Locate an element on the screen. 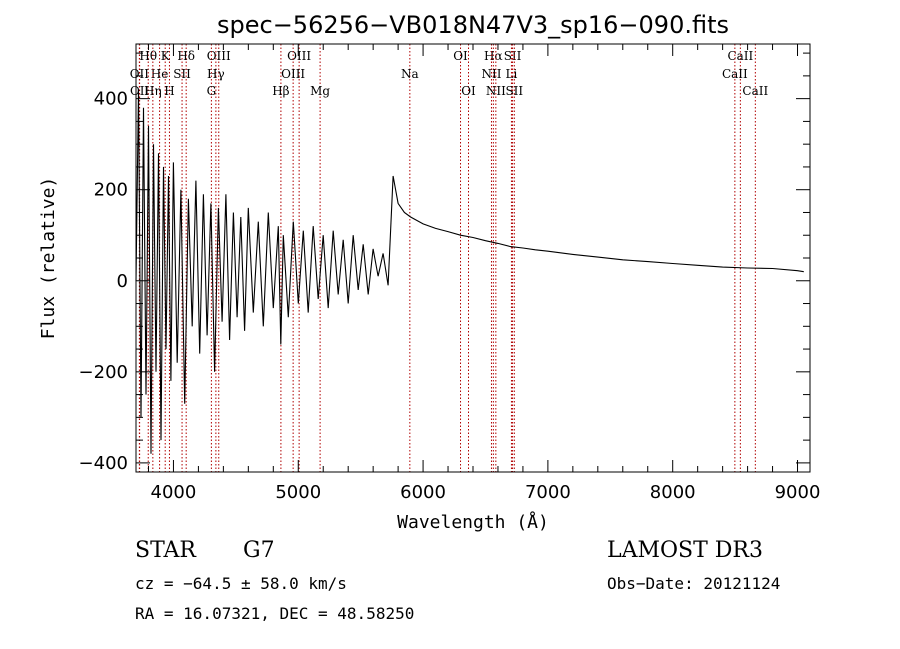 The width and height of the screenshot is (900, 649). y-tick-label-4: 400 is located at coordinates (111, 99).